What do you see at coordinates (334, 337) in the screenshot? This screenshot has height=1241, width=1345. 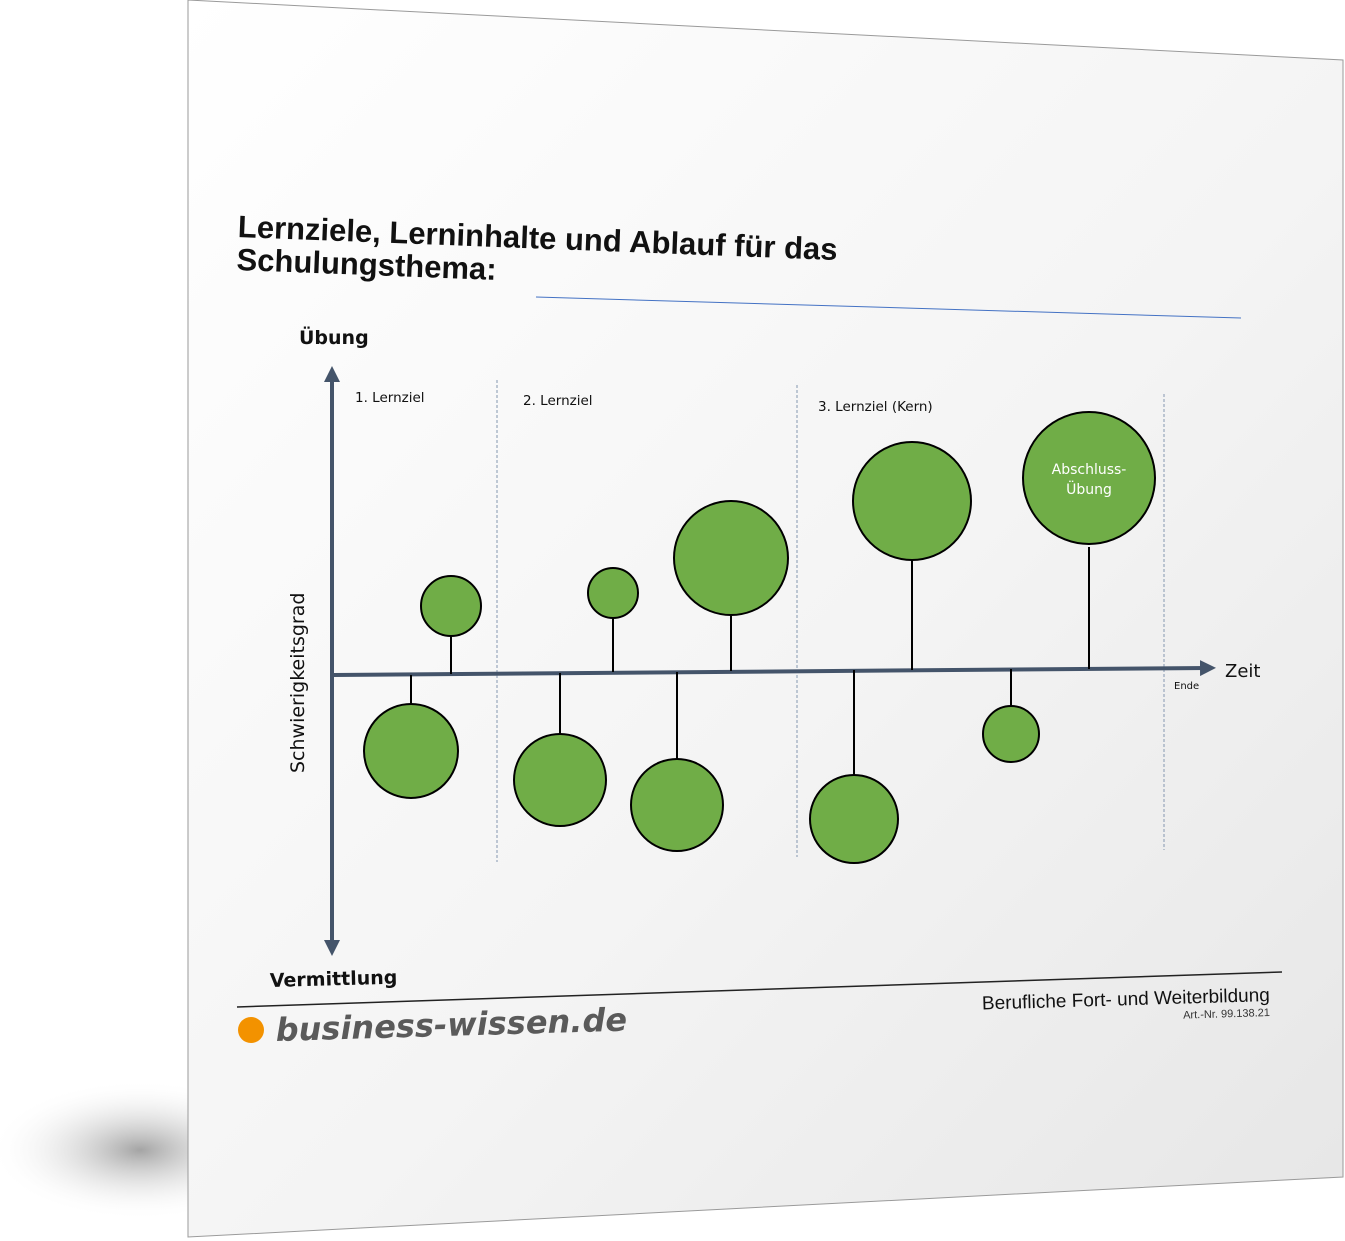 I see `y-axis-top-label: Übung` at bounding box center [334, 337].